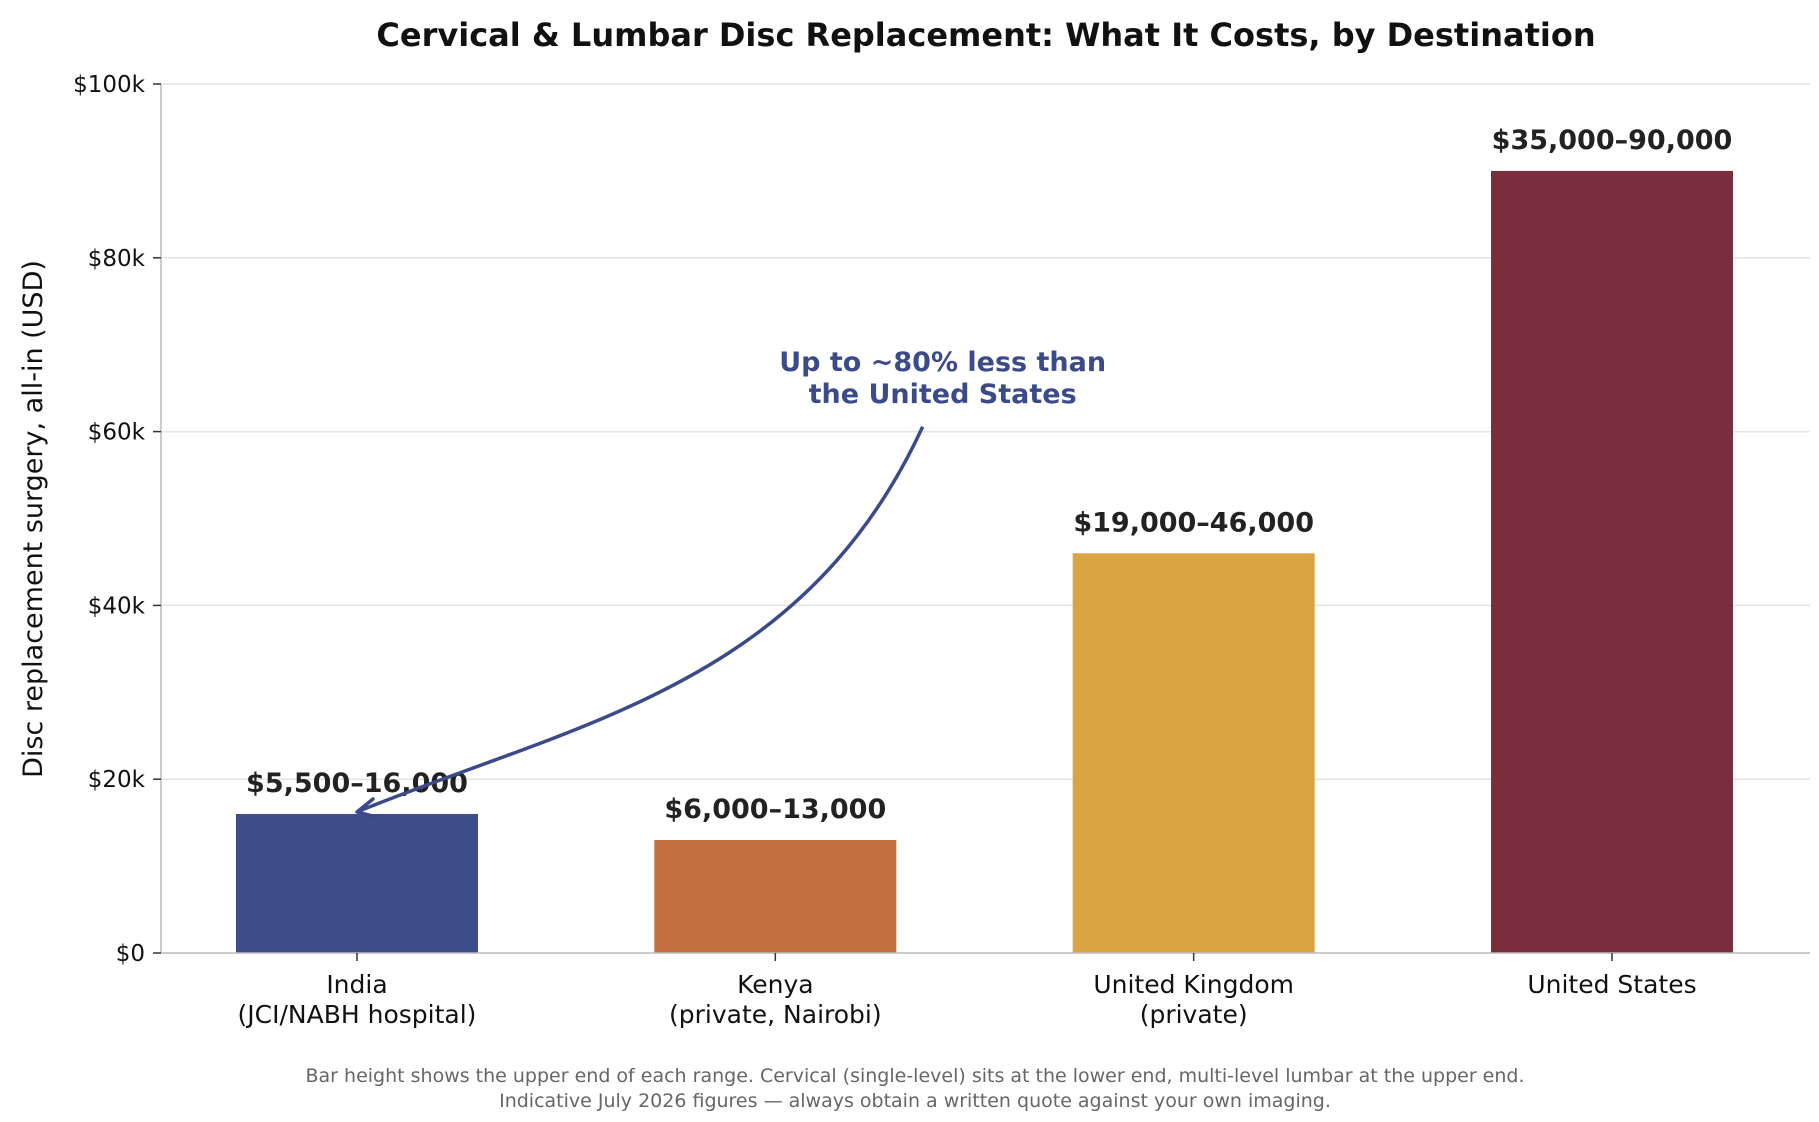 The width and height of the screenshot is (1819, 1122). What do you see at coordinates (1612, 140) in the screenshot?
I see `data-label: $35,000–90,000` at bounding box center [1612, 140].